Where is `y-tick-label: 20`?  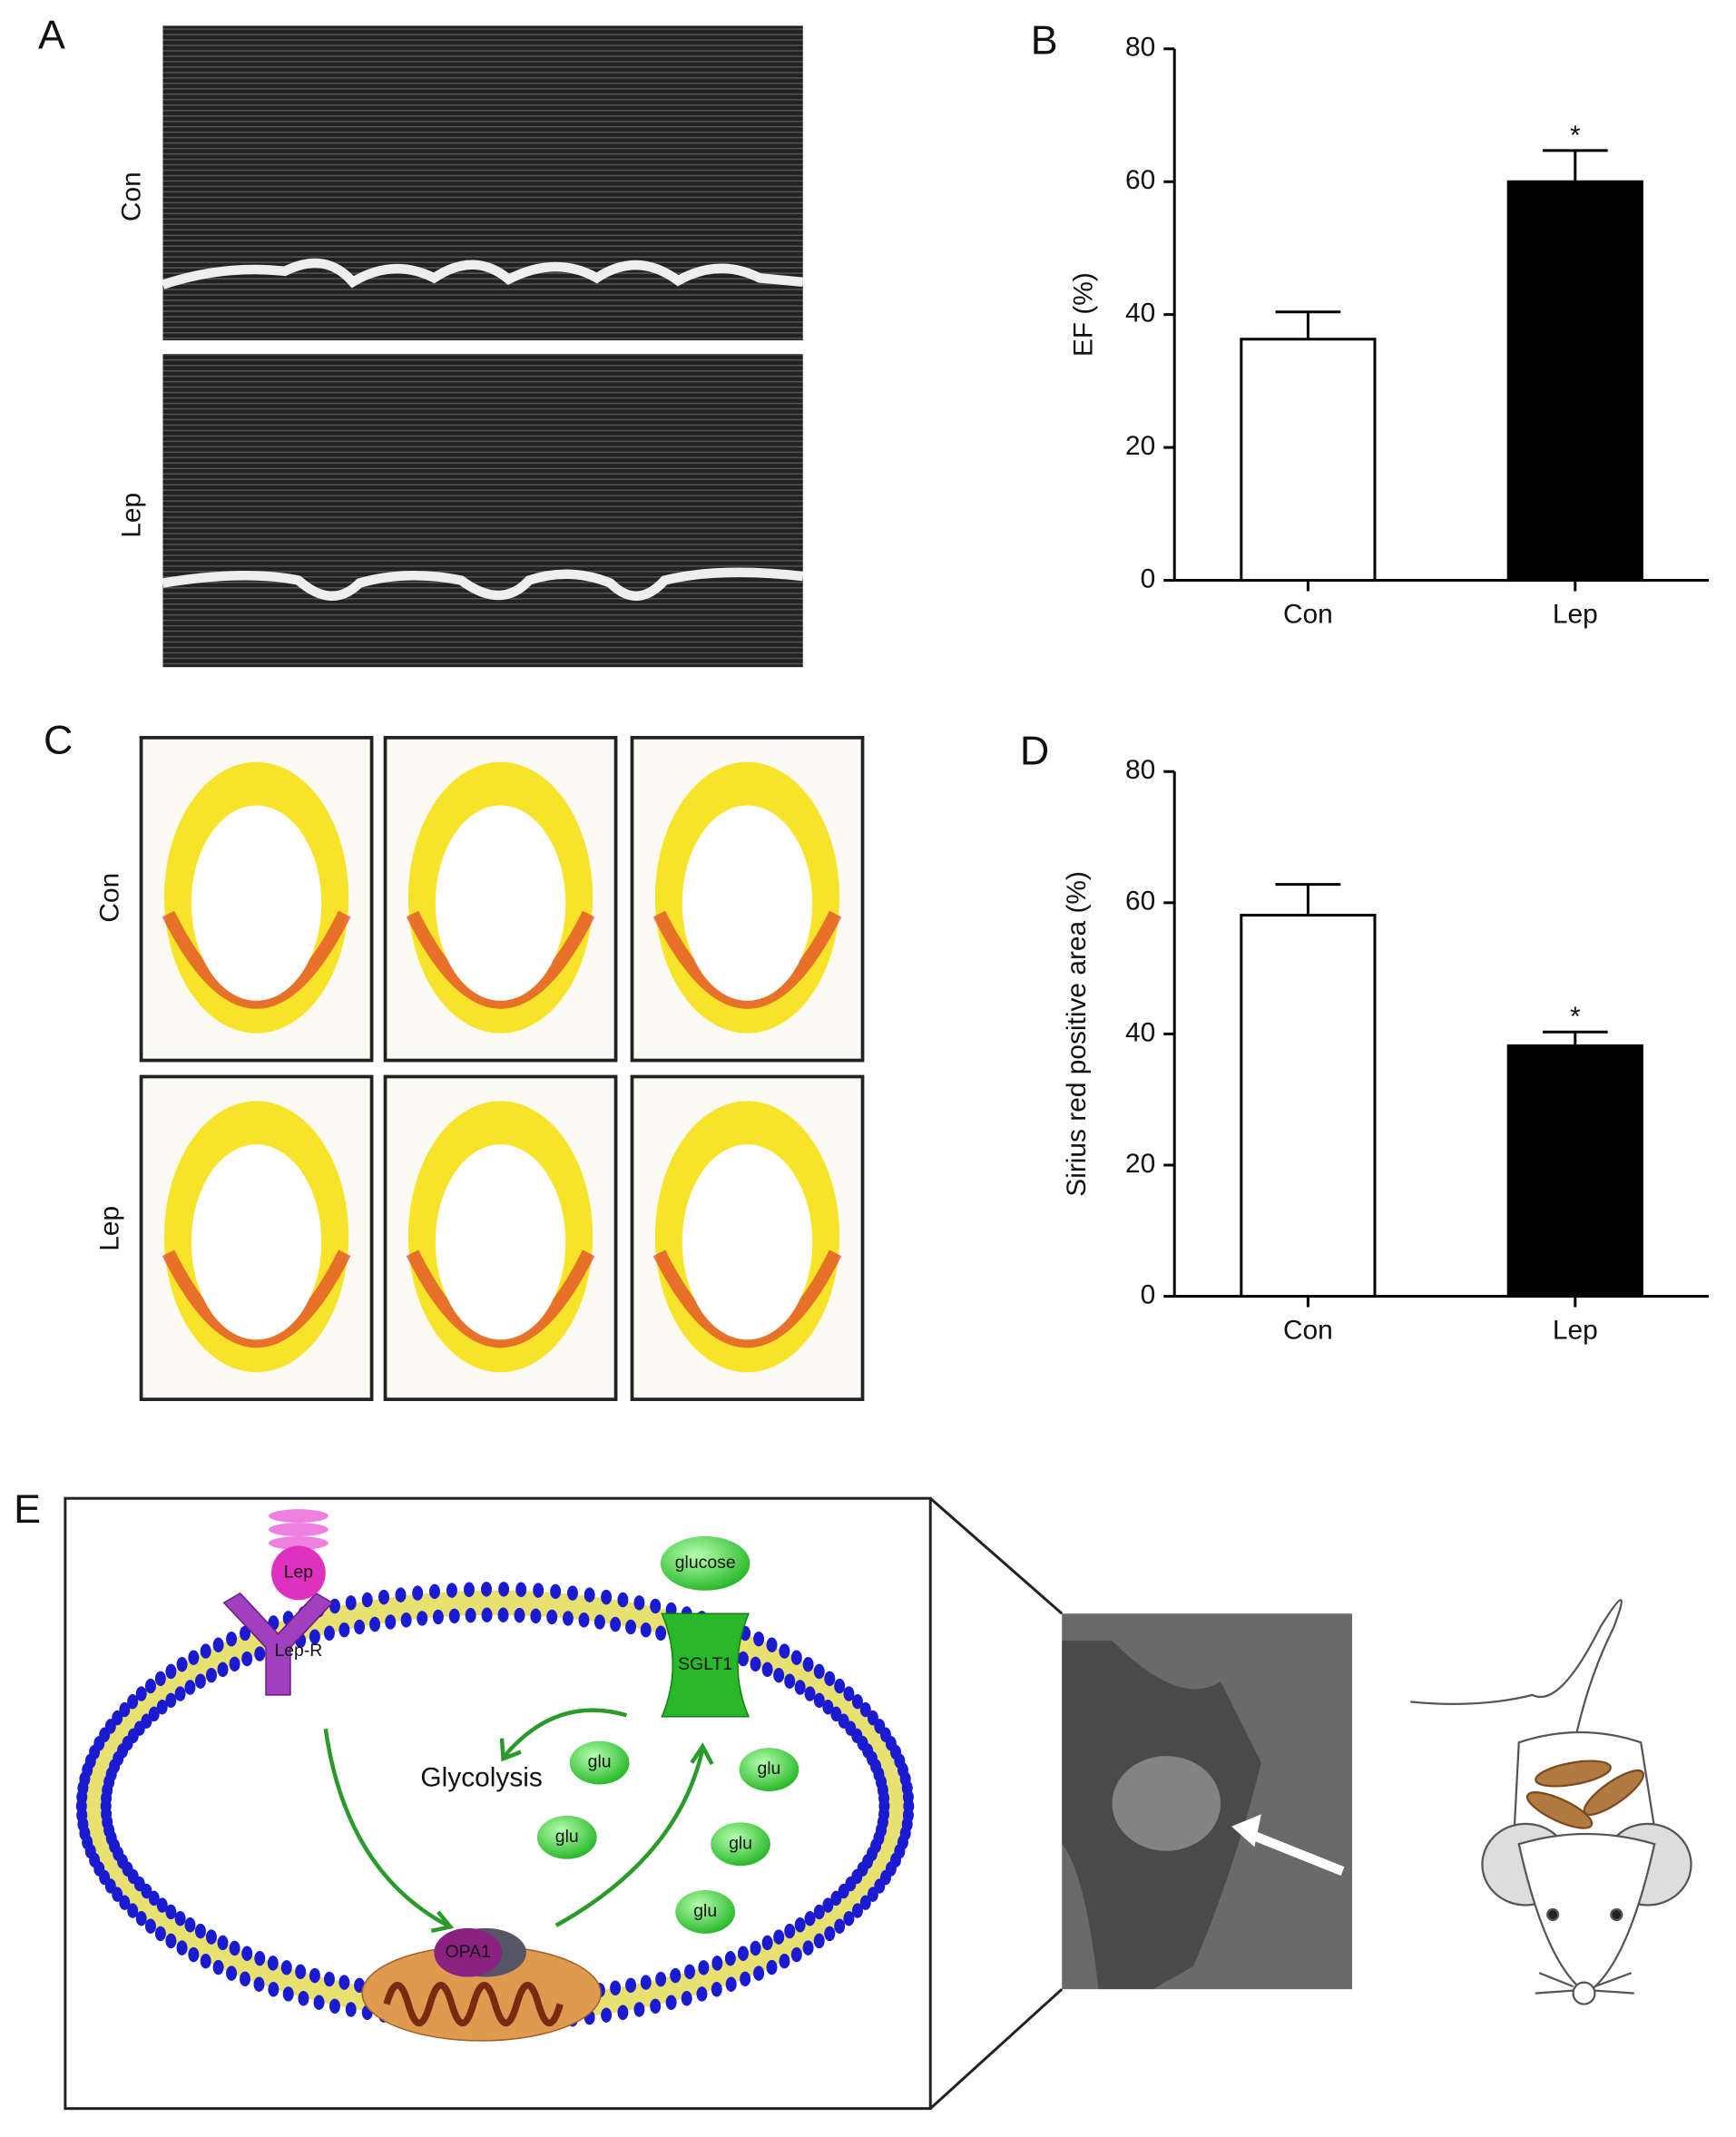
y-tick-label: 20 is located at coordinates (1140, 446).